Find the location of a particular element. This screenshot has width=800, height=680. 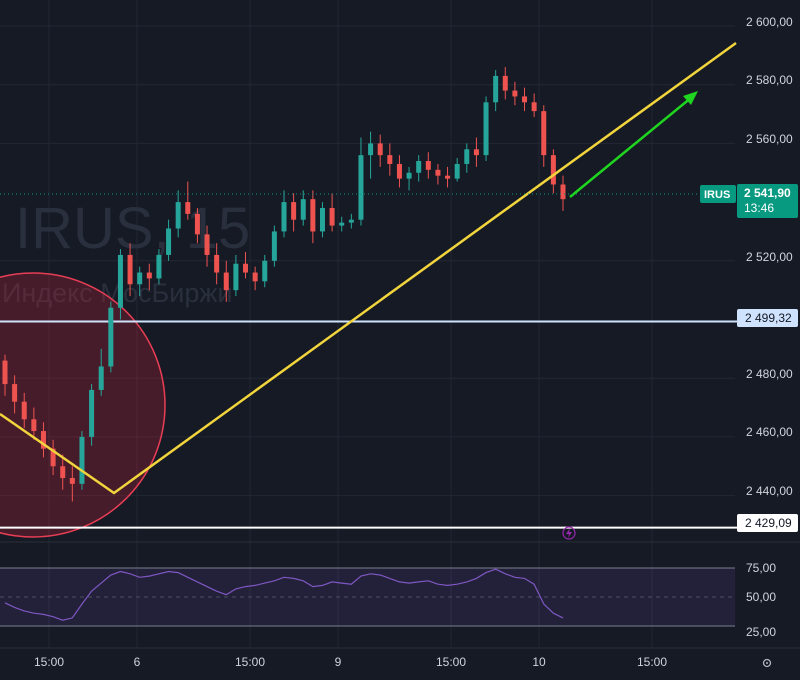

rsi-tick-label: 25,00 is located at coordinates (761, 632).